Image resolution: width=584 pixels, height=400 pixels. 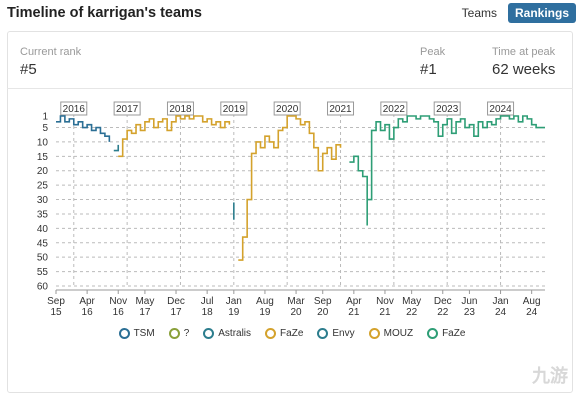 What do you see at coordinates (470, 312) in the screenshot?
I see `x-tick-year: 23` at bounding box center [470, 312].